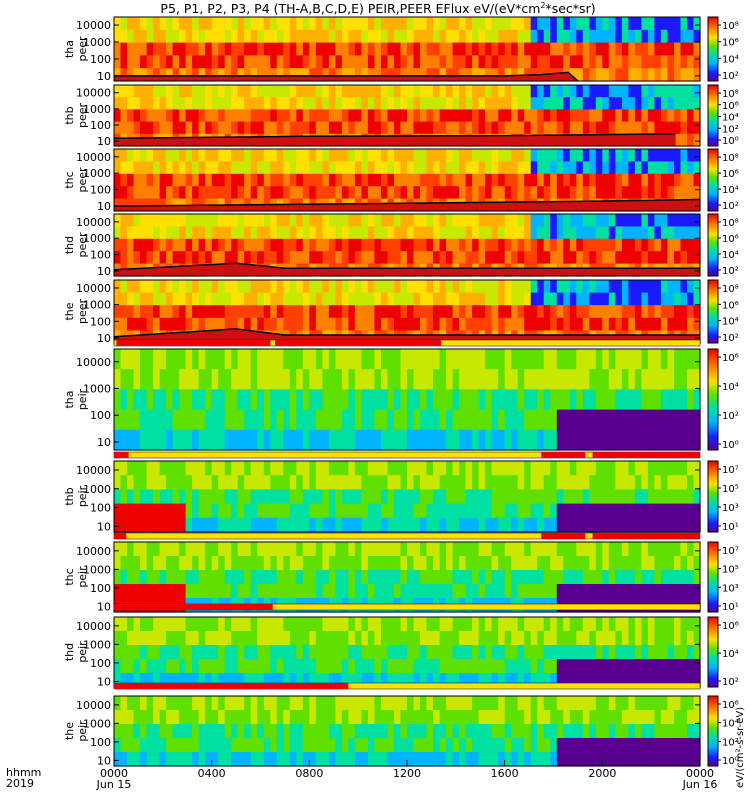 Image resolution: width=750 pixels, height=800 pixels. Describe the element at coordinates (82, 399) in the screenshot. I see `panel-instrument-label: peir` at that location.